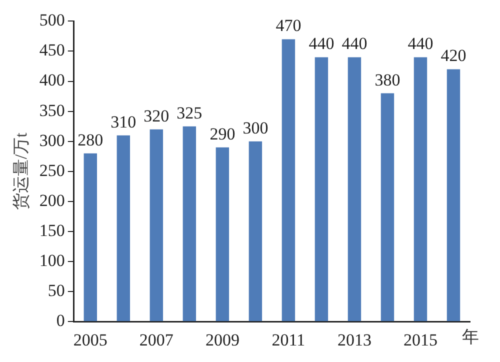 The width and height of the screenshot is (500, 362). Describe the element at coordinates (453, 56) in the screenshot. I see `data-label: 420` at that location.